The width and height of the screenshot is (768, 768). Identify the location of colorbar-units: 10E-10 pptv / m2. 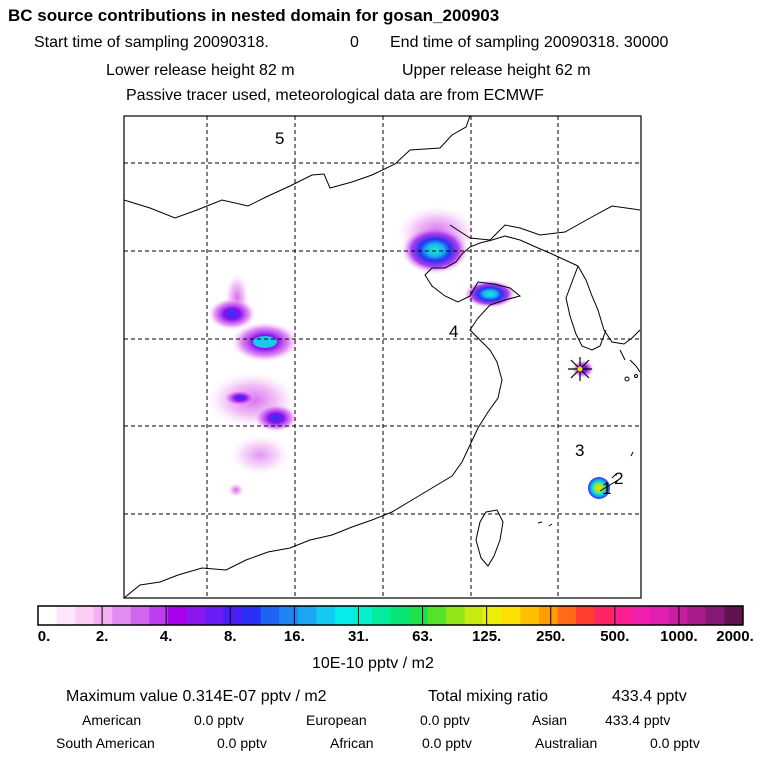
(373, 663).